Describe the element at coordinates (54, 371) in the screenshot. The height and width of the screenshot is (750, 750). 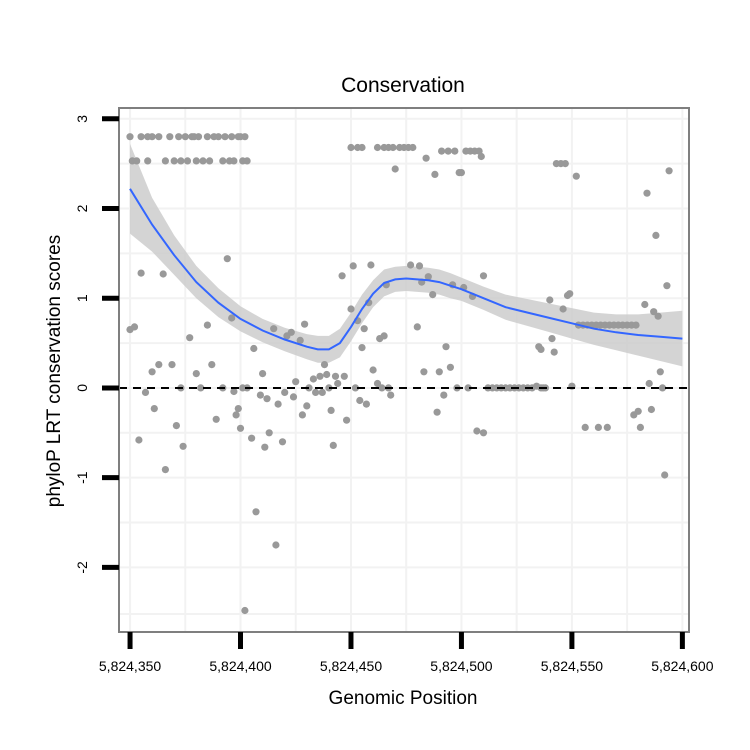
I see `y-axis-label: phyloP LRT conservation scores` at that location.